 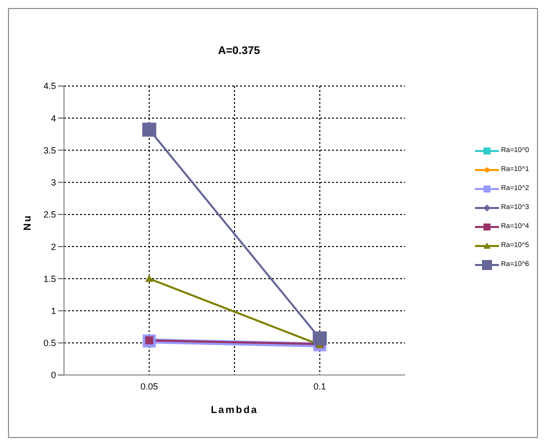 I want to click on y-tick-label: 4.5, so click(x=49, y=86).